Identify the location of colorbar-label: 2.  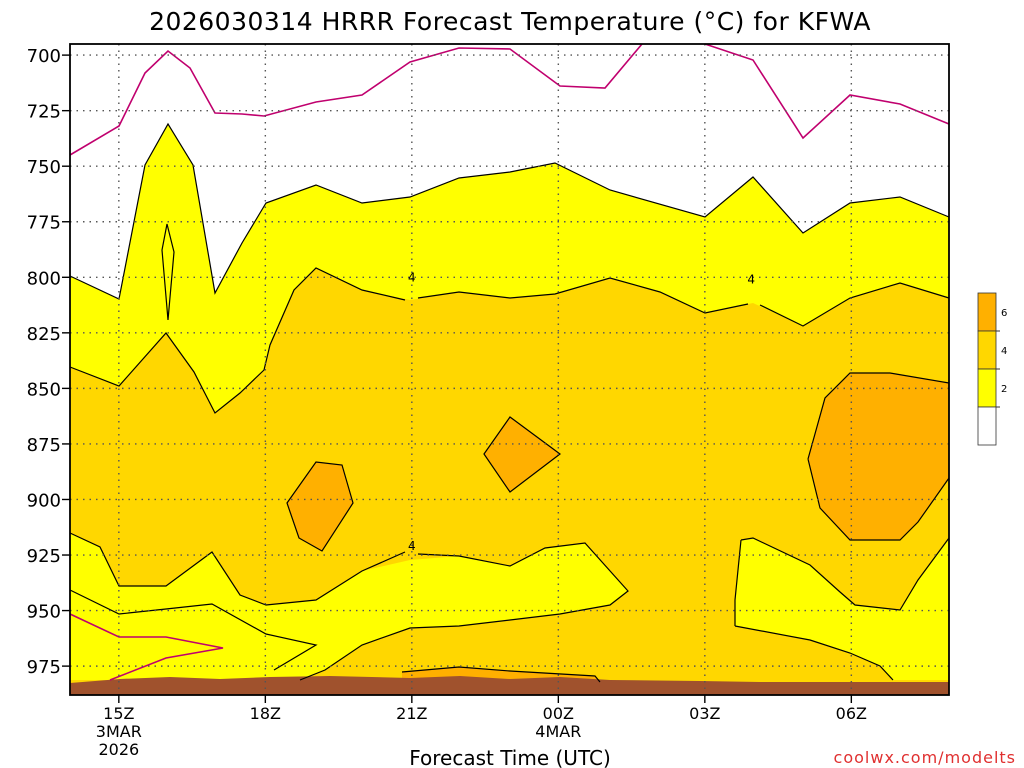
(1004, 389).